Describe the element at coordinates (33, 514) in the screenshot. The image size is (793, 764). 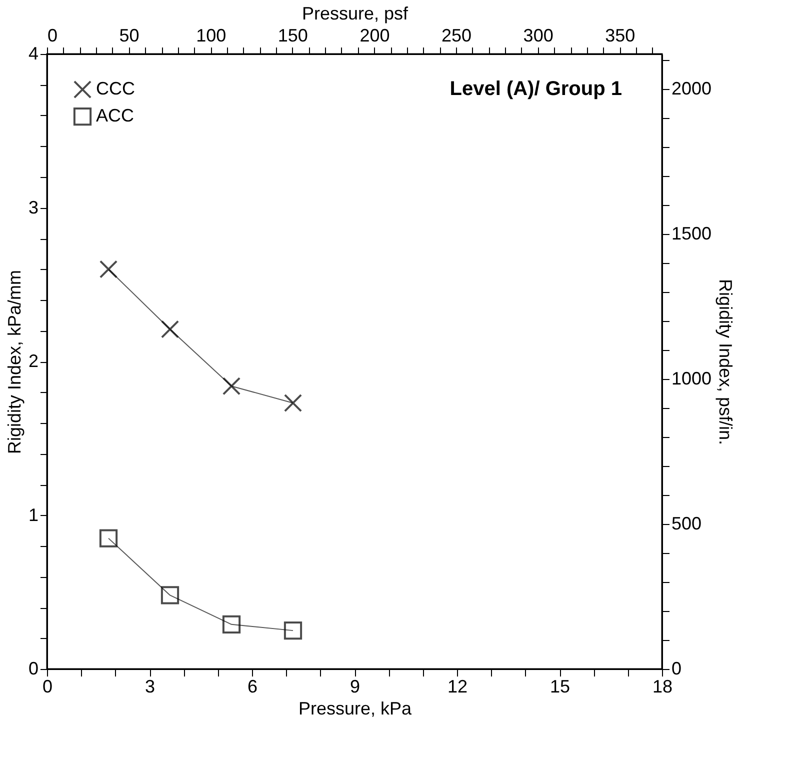
I see `y-tick-label: 1` at that location.